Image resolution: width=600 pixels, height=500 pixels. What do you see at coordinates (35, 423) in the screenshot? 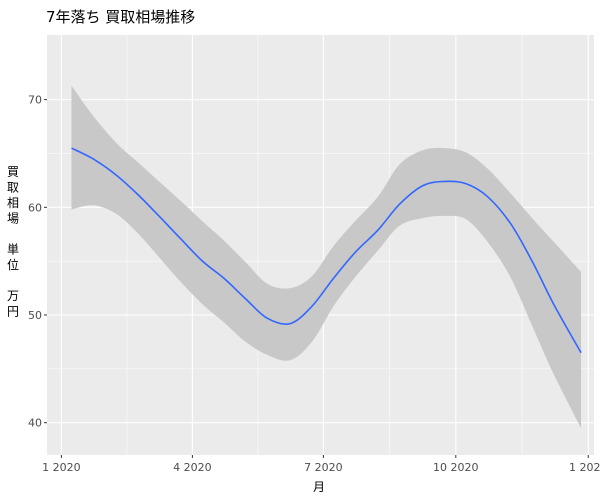
I see `y-tick-label: 40` at bounding box center [35, 423].